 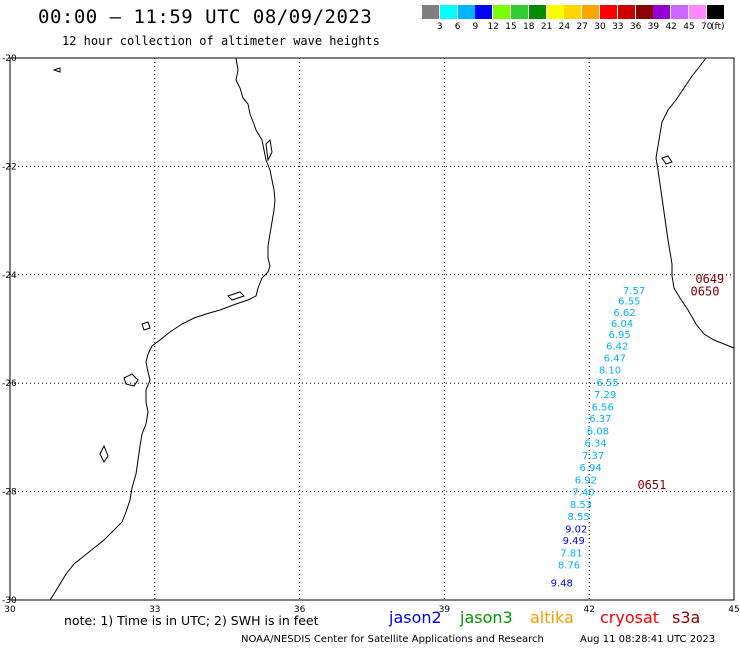 What do you see at coordinates (617, 347) in the screenshot?
I see `swh-value: 6.42` at bounding box center [617, 347].